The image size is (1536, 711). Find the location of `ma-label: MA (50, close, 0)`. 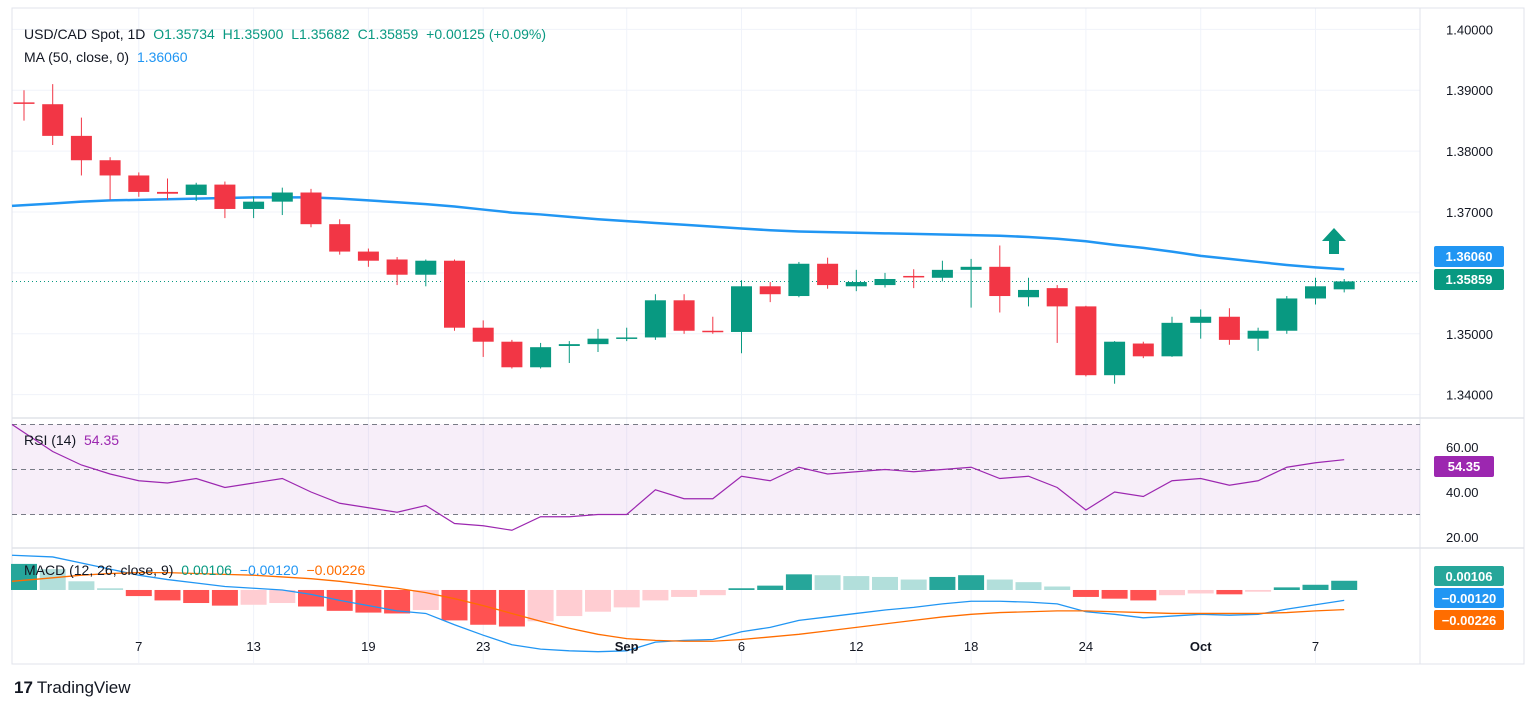

ma-label: MA (50, close, 0) is located at coordinates (77, 57).